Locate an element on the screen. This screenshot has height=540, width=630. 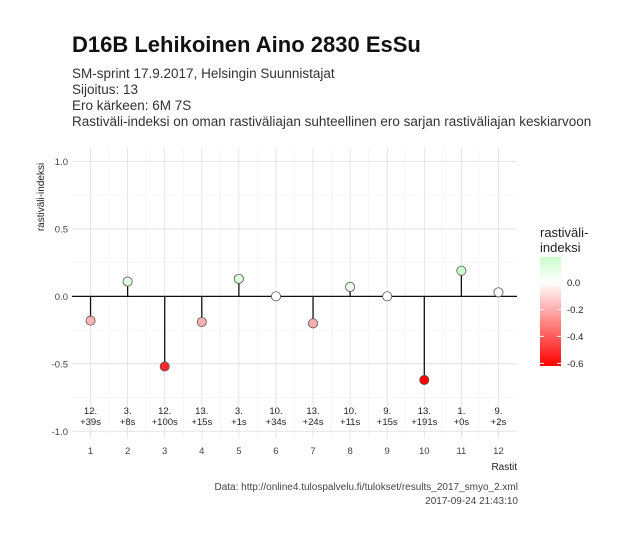
x-tick-label: 2 is located at coordinates (127, 451).